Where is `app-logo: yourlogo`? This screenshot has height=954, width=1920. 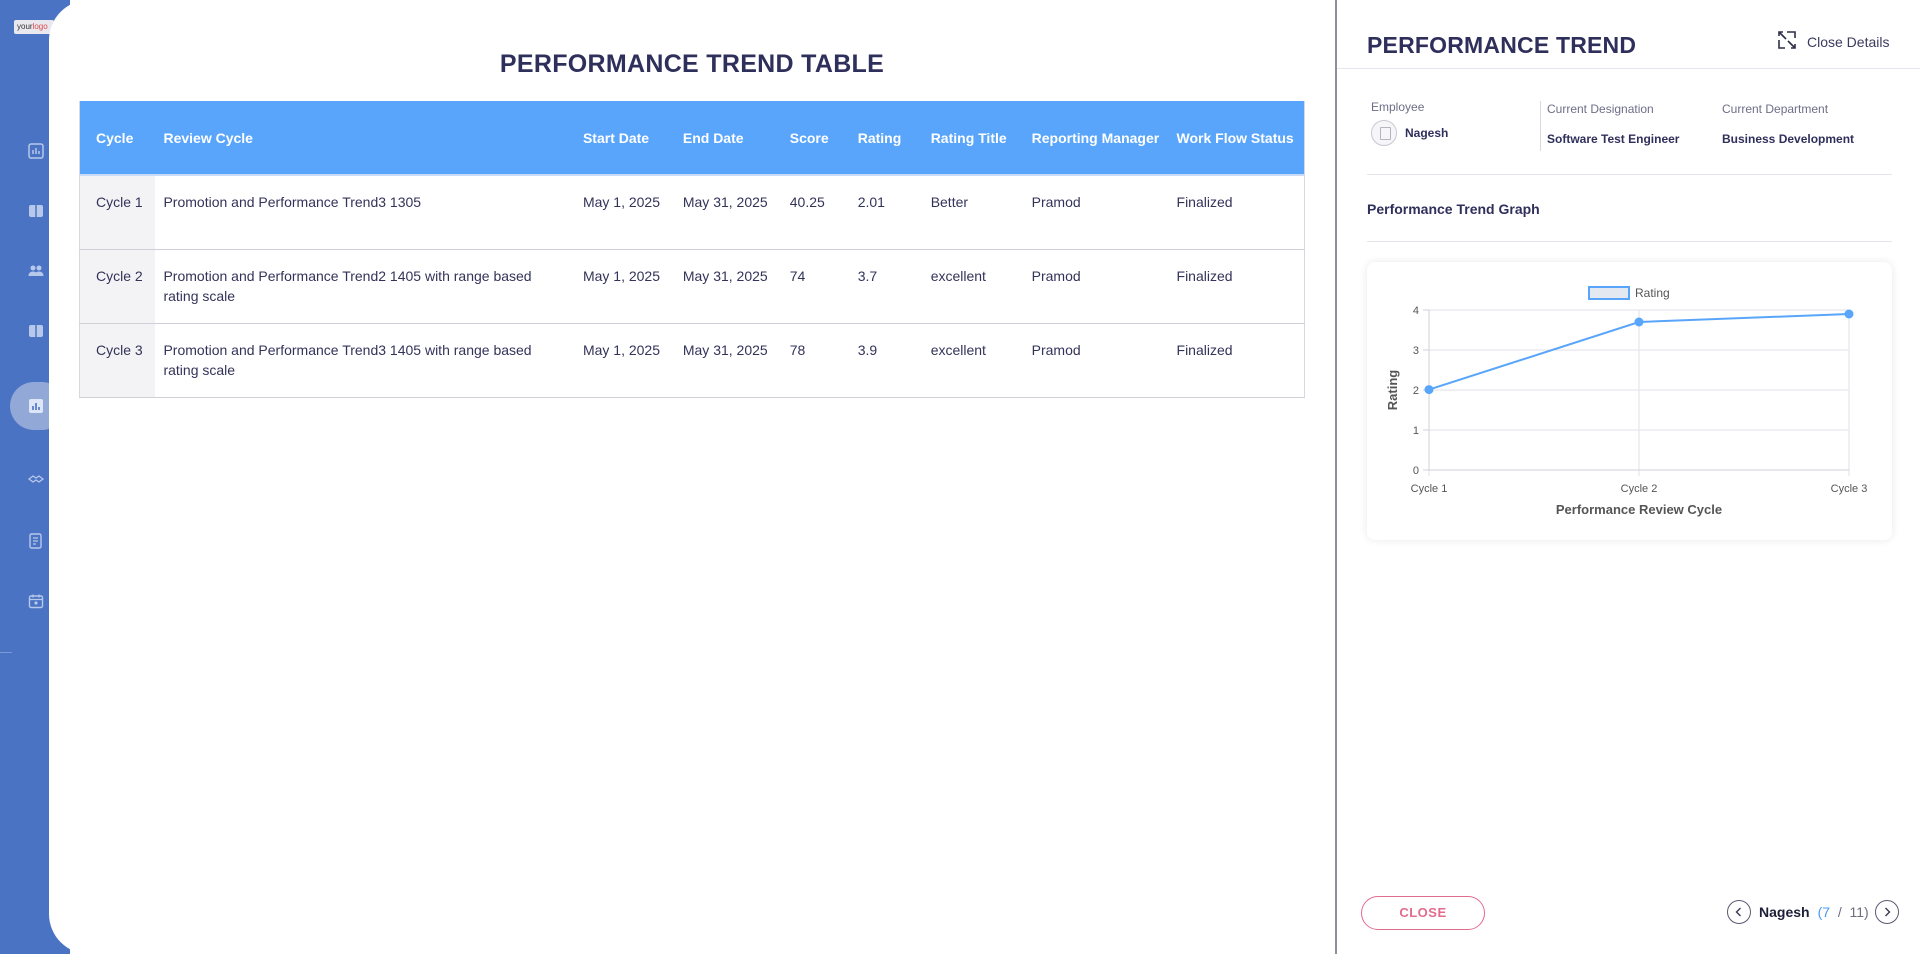 app-logo: yourlogo is located at coordinates (34, 27).